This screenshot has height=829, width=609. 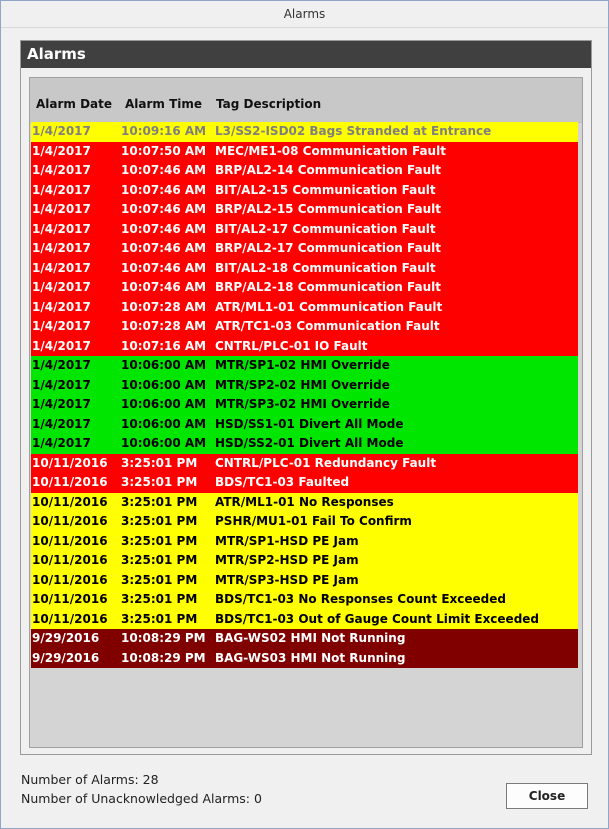 I want to click on alarm-row: 10/11/2016 3:25:01 PM MTR/SP3-HSD PE Jam, so click(x=304, y=580).